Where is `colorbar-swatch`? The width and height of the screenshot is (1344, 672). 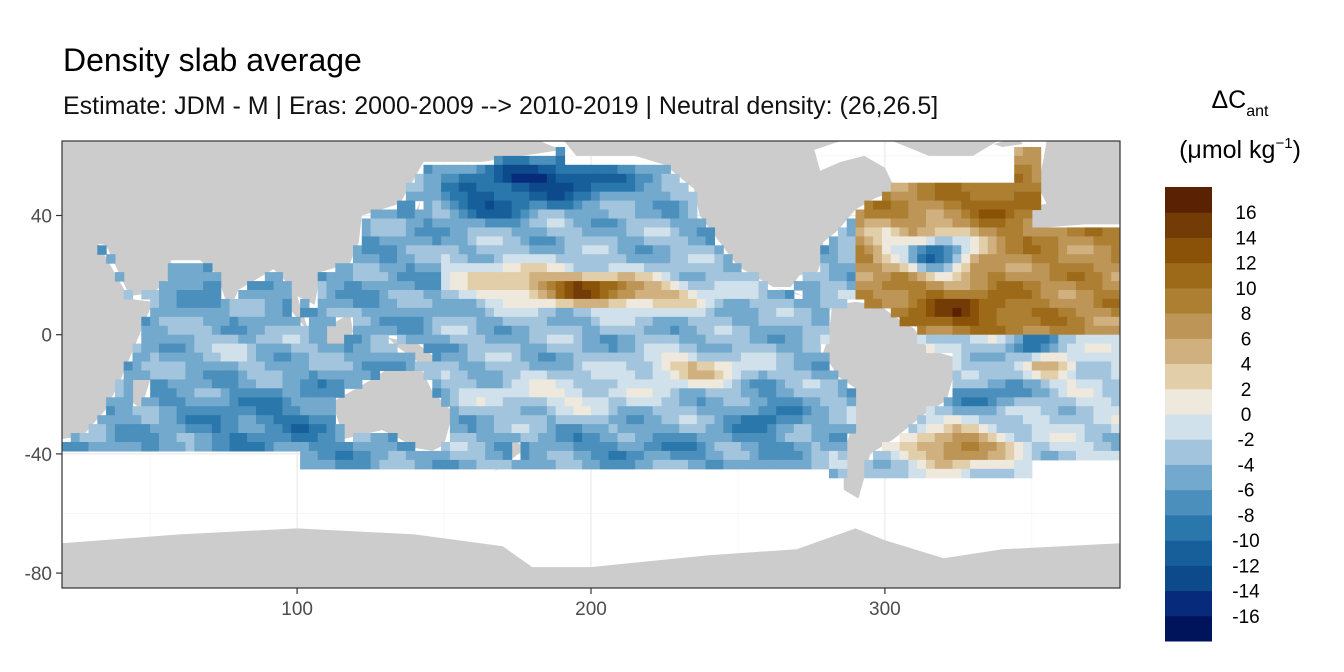 colorbar-swatch is located at coordinates (1188, 527).